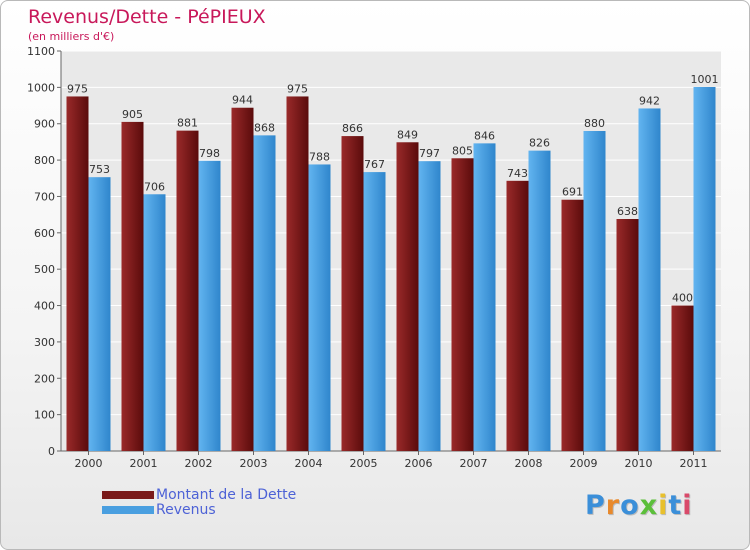  I want to click on bar-revenue-2001, so click(154, 323).